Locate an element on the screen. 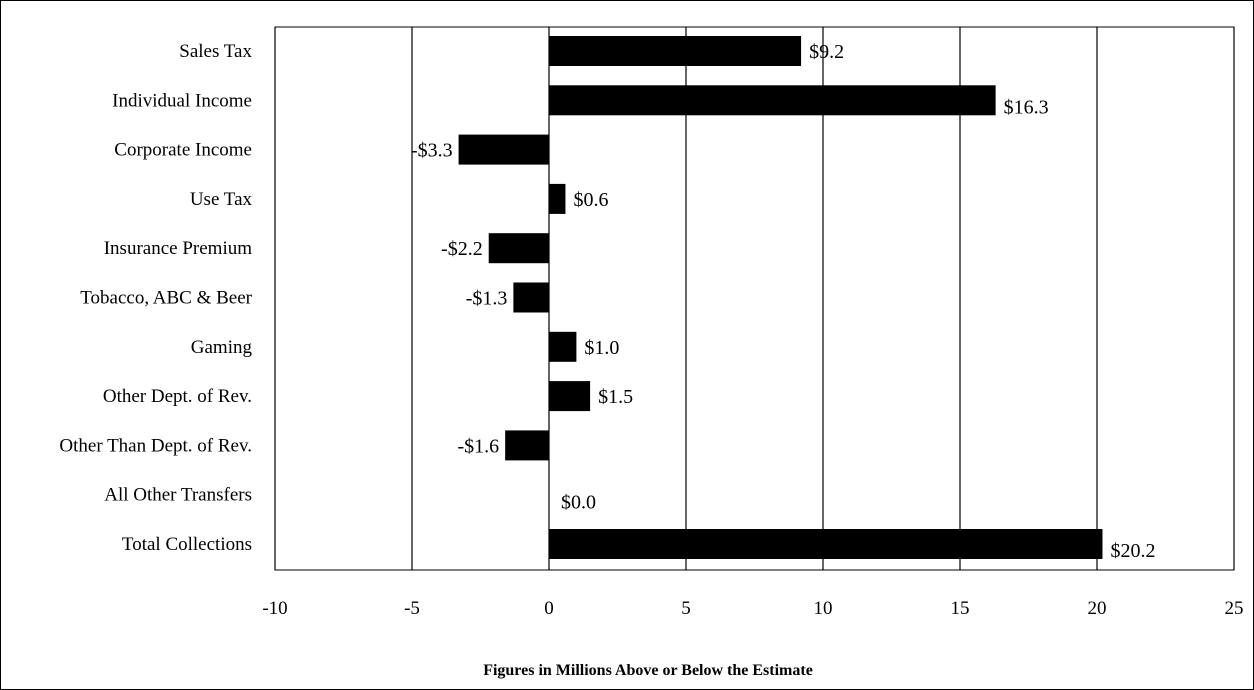 The image size is (1254, 690). data-label: $1.5 is located at coordinates (615, 397).